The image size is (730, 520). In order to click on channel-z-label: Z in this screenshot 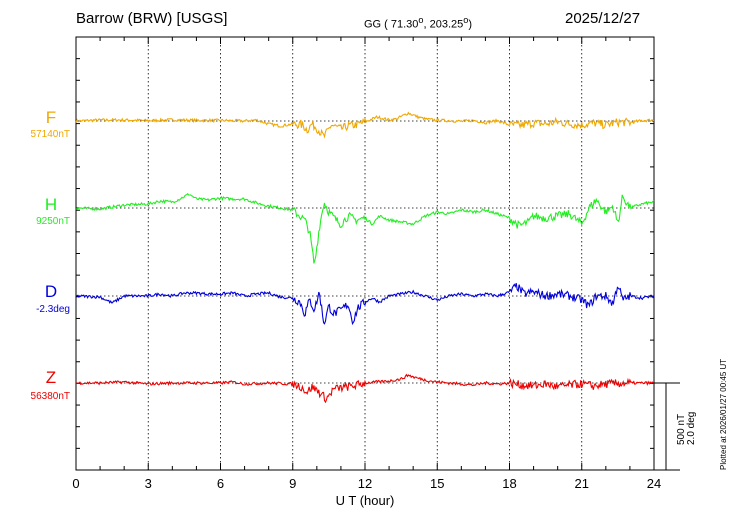, I will do `click(51, 377)`.